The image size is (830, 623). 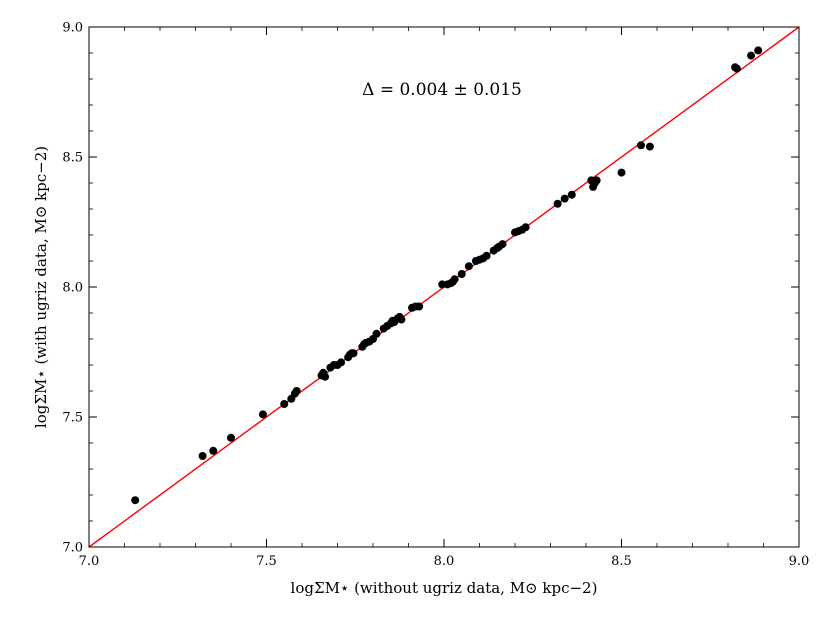 I want to click on x-tick-label: 9.0, so click(x=799, y=561).